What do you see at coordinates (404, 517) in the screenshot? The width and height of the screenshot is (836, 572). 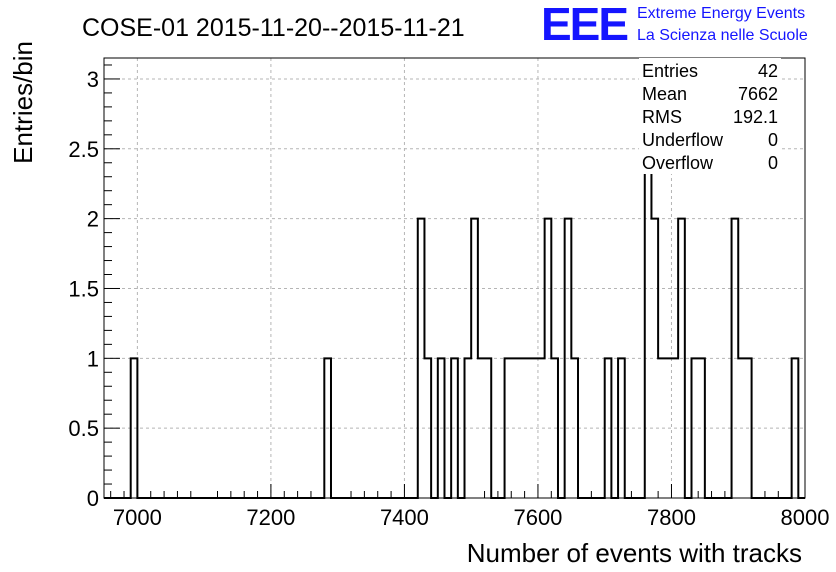 I see `x-tick-label: 7400` at bounding box center [404, 517].